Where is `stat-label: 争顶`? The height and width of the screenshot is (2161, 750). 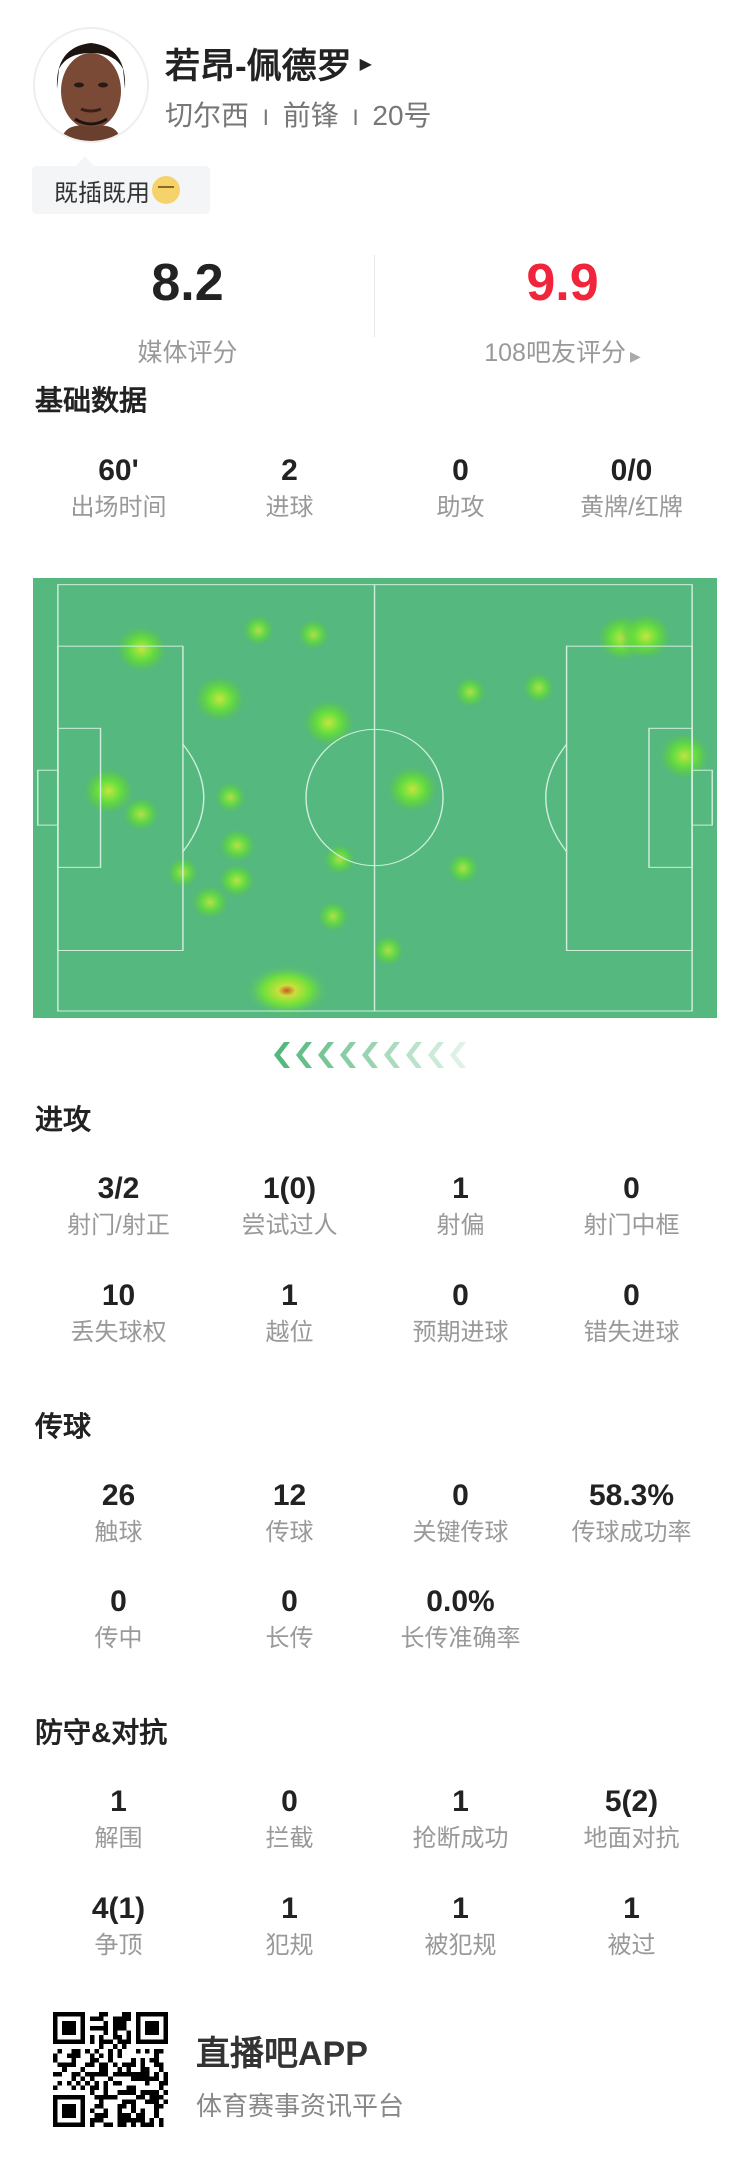 stat-label: 争顶 is located at coordinates (118, 1945).